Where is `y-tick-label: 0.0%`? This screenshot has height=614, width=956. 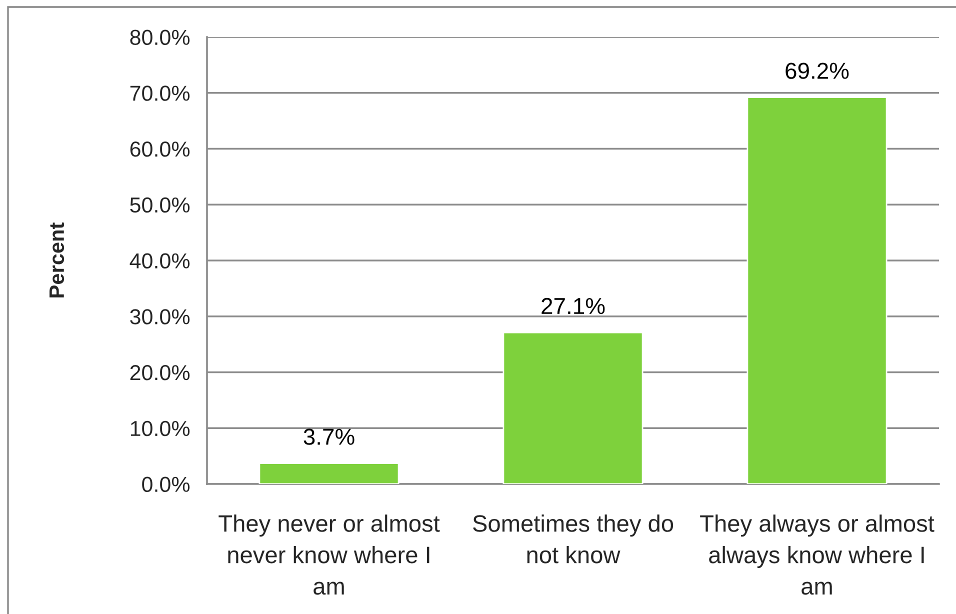
y-tick-label: 0.0% is located at coordinates (166, 484).